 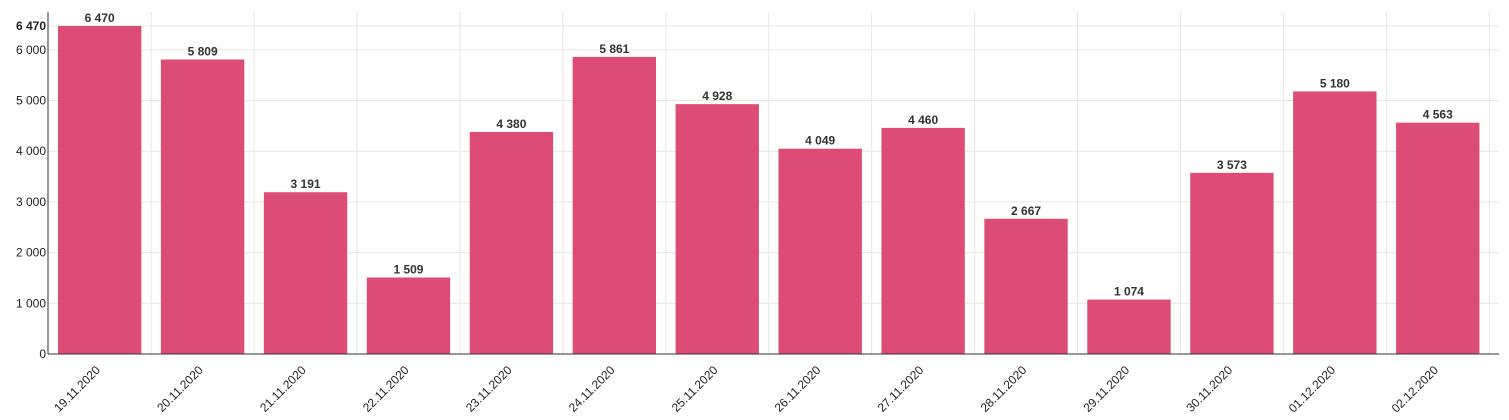 What do you see at coordinates (798, 389) in the screenshot?
I see `x-tick-label: 26.11.2020` at bounding box center [798, 389].